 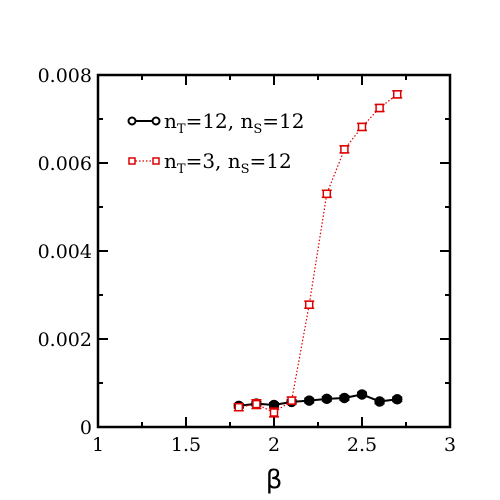 I want to click on y-tick-label: 0.008, so click(x=65, y=76).